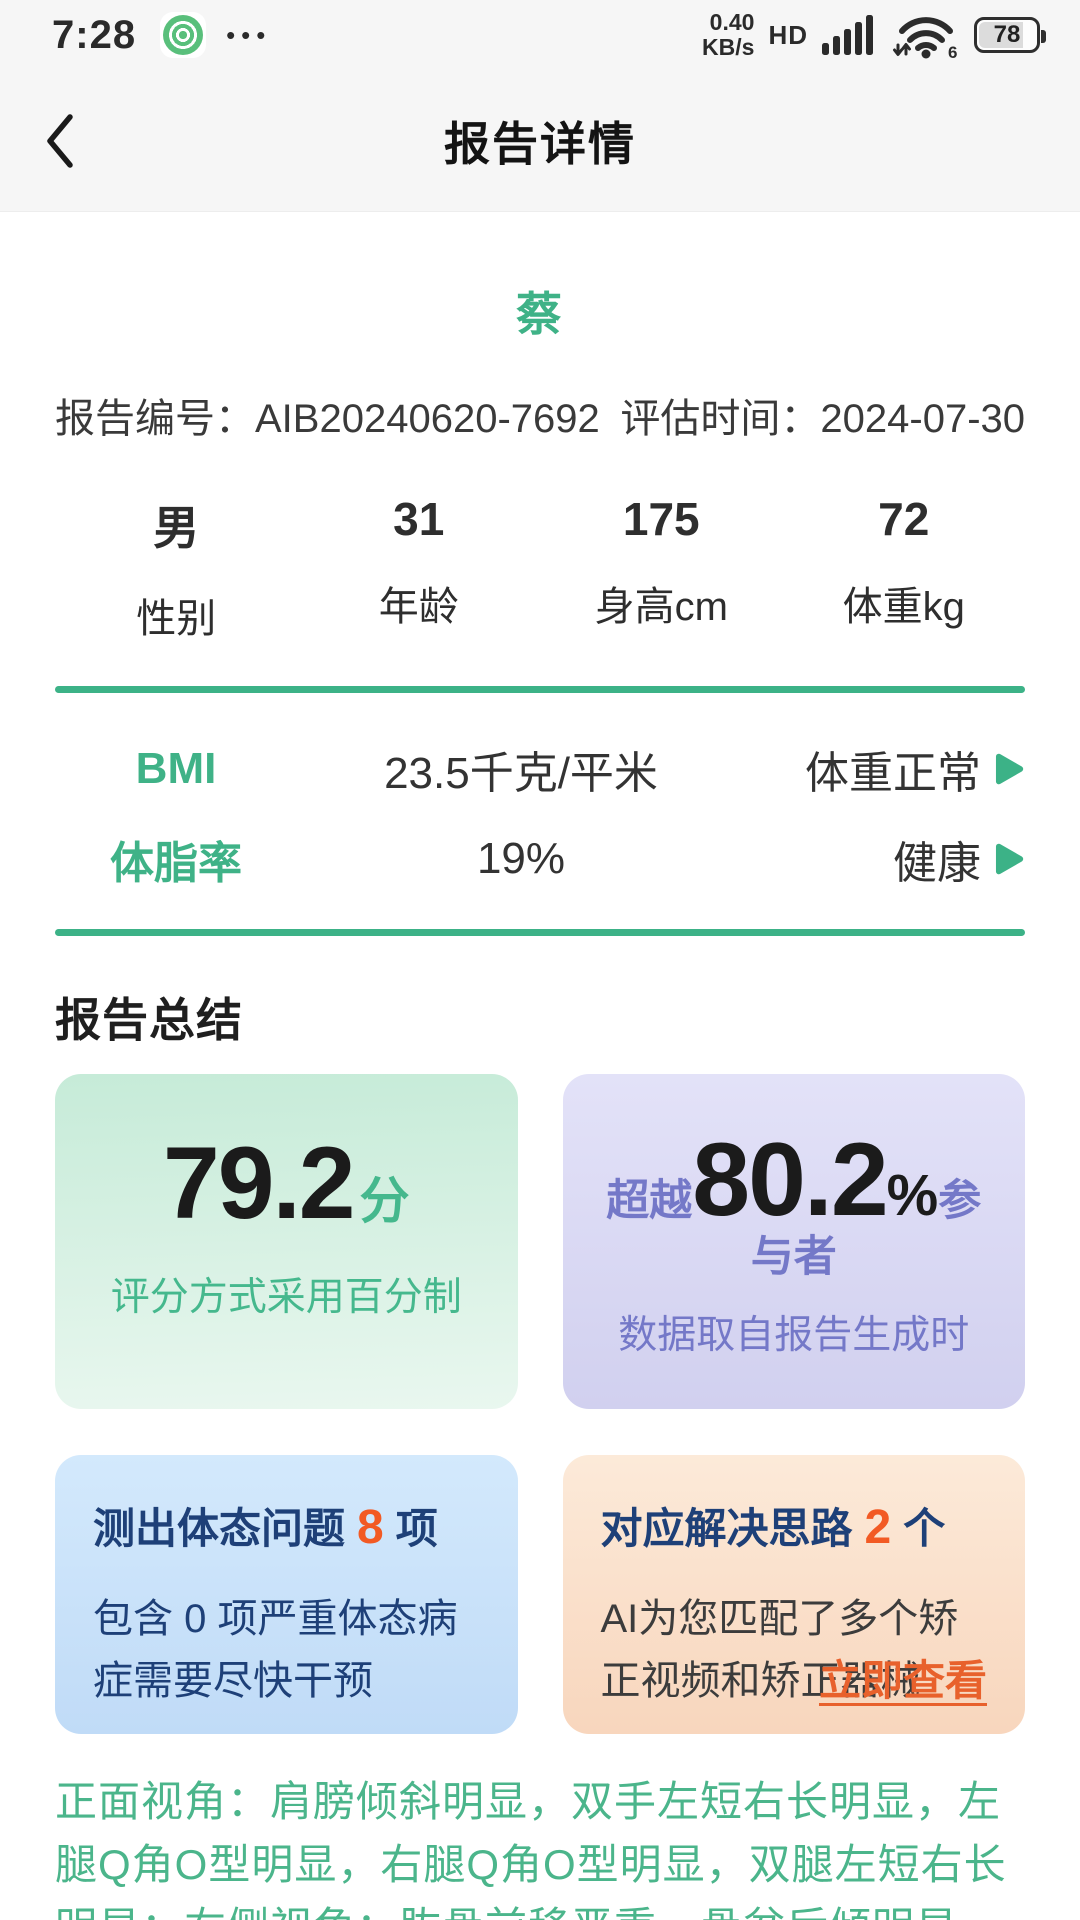  Describe the element at coordinates (893, 773) in the screenshot. I see `metric-status-text: 体重正常` at that location.